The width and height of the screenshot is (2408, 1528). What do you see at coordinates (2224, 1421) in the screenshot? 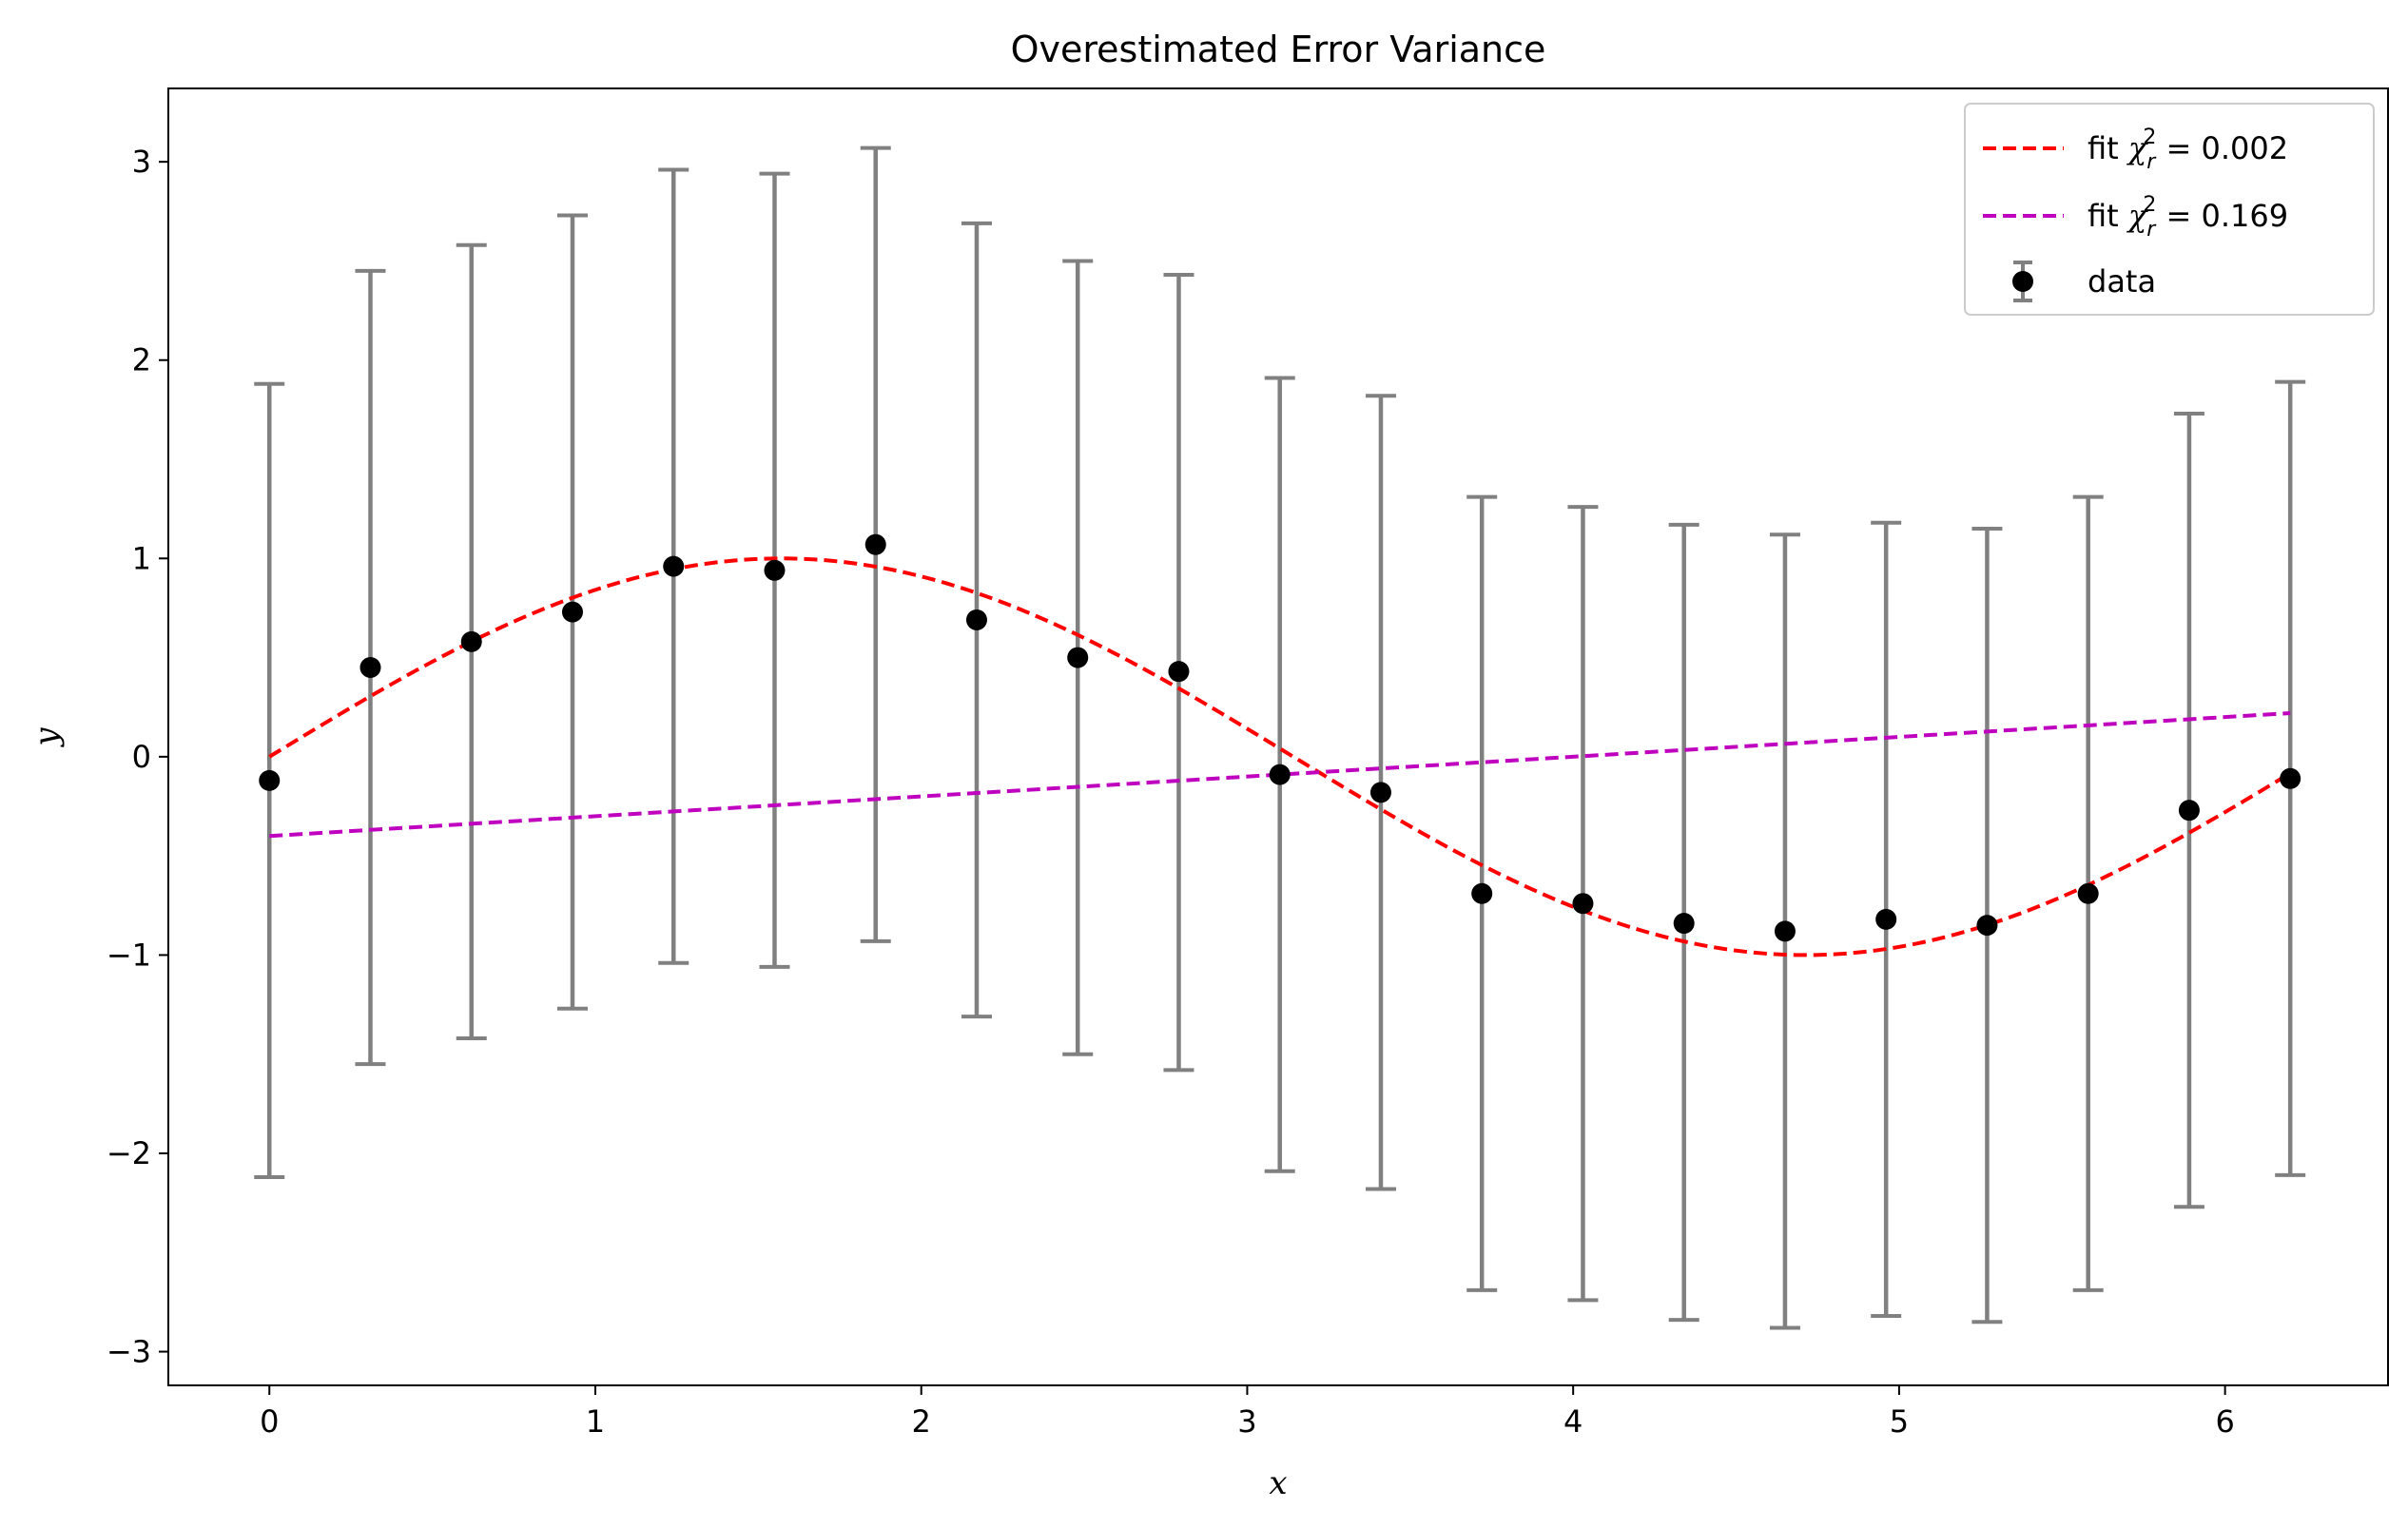
I see `x-tick-label: 6` at bounding box center [2224, 1421].